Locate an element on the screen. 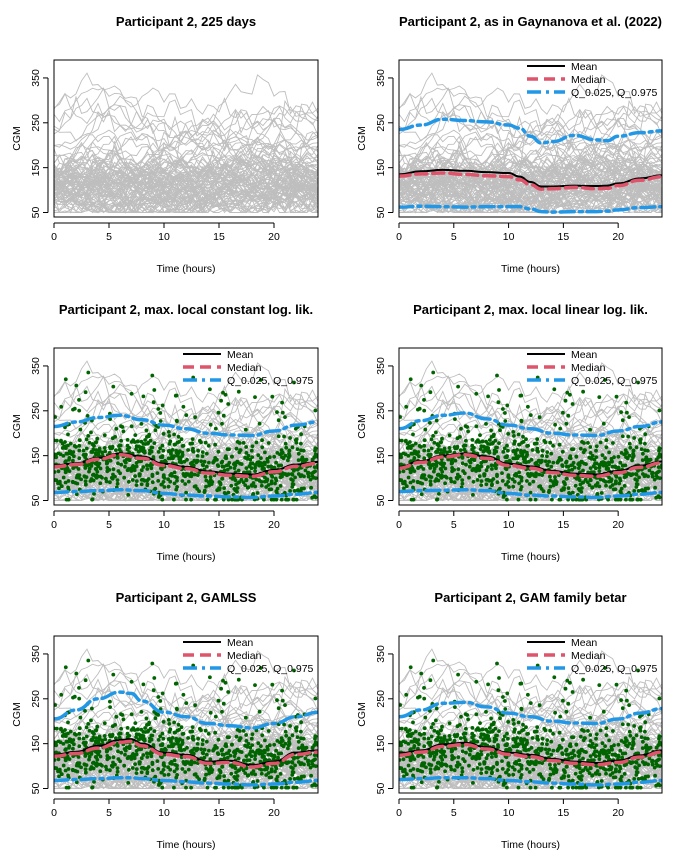 The height and width of the screenshot is (864, 691). x-tick-label: 0 is located at coordinates (399, 813).